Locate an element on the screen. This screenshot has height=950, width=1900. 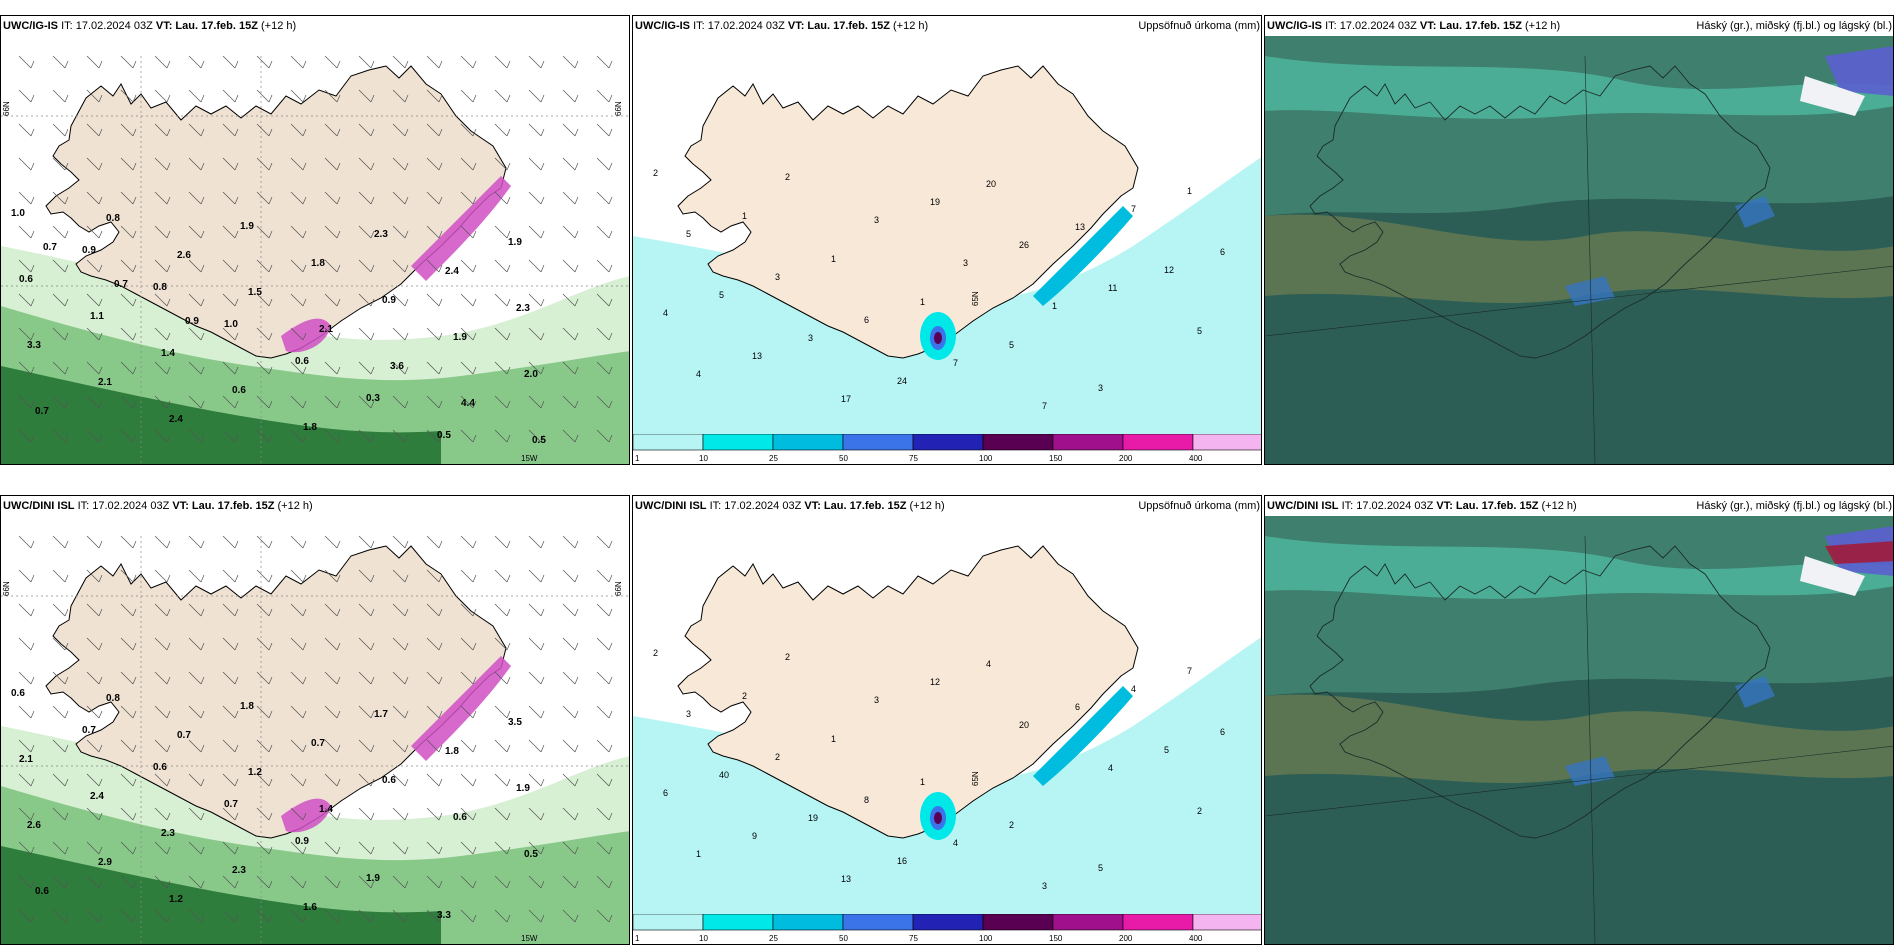
precip-value-label: 2 is located at coordinates (1199, 811).